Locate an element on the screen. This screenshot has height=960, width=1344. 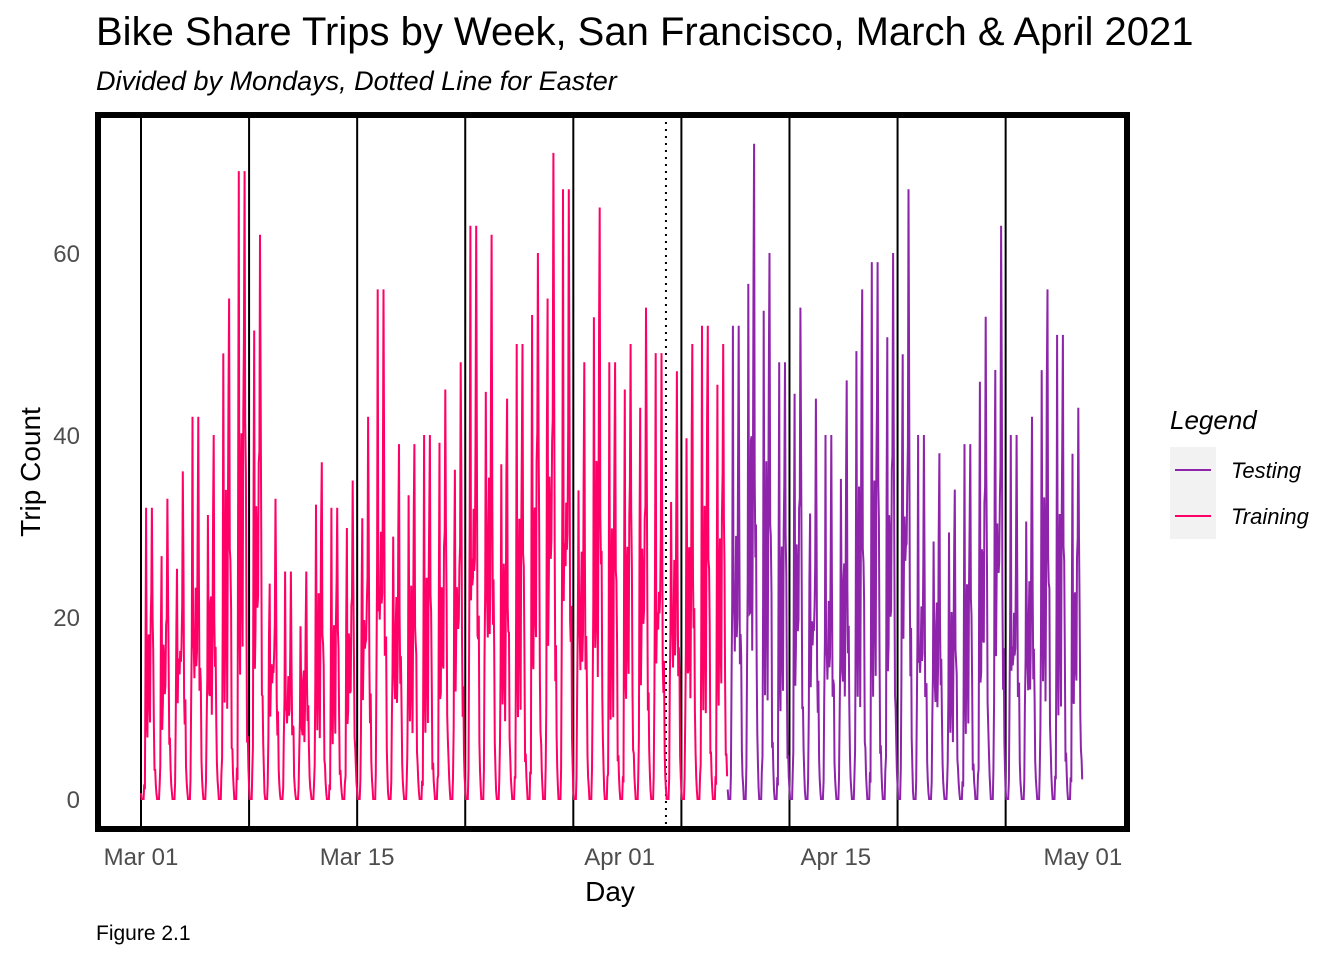
x-axis-ticks: Mar 01 Mar 15 Apr 01 Apr 15 May 01 is located at coordinates (613, 857).